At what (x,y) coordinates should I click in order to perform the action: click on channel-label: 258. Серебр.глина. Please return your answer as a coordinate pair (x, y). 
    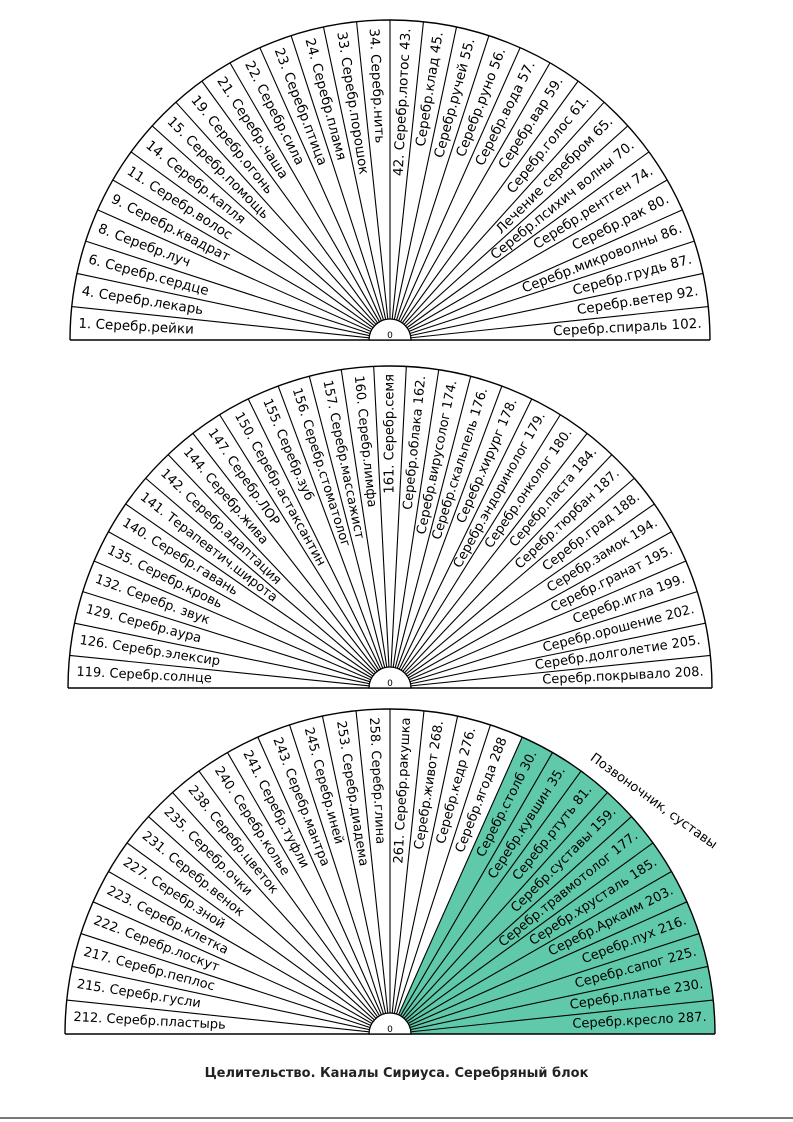
    Looking at the image, I should click on (377, 780).